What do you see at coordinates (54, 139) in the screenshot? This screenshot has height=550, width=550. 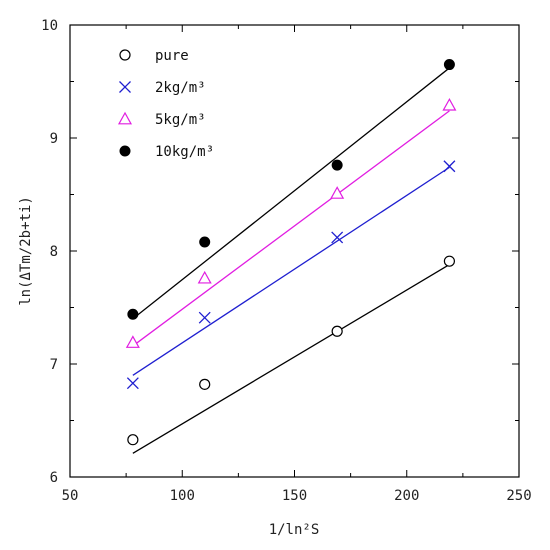 I see `y-tick-label: 9` at bounding box center [54, 139].